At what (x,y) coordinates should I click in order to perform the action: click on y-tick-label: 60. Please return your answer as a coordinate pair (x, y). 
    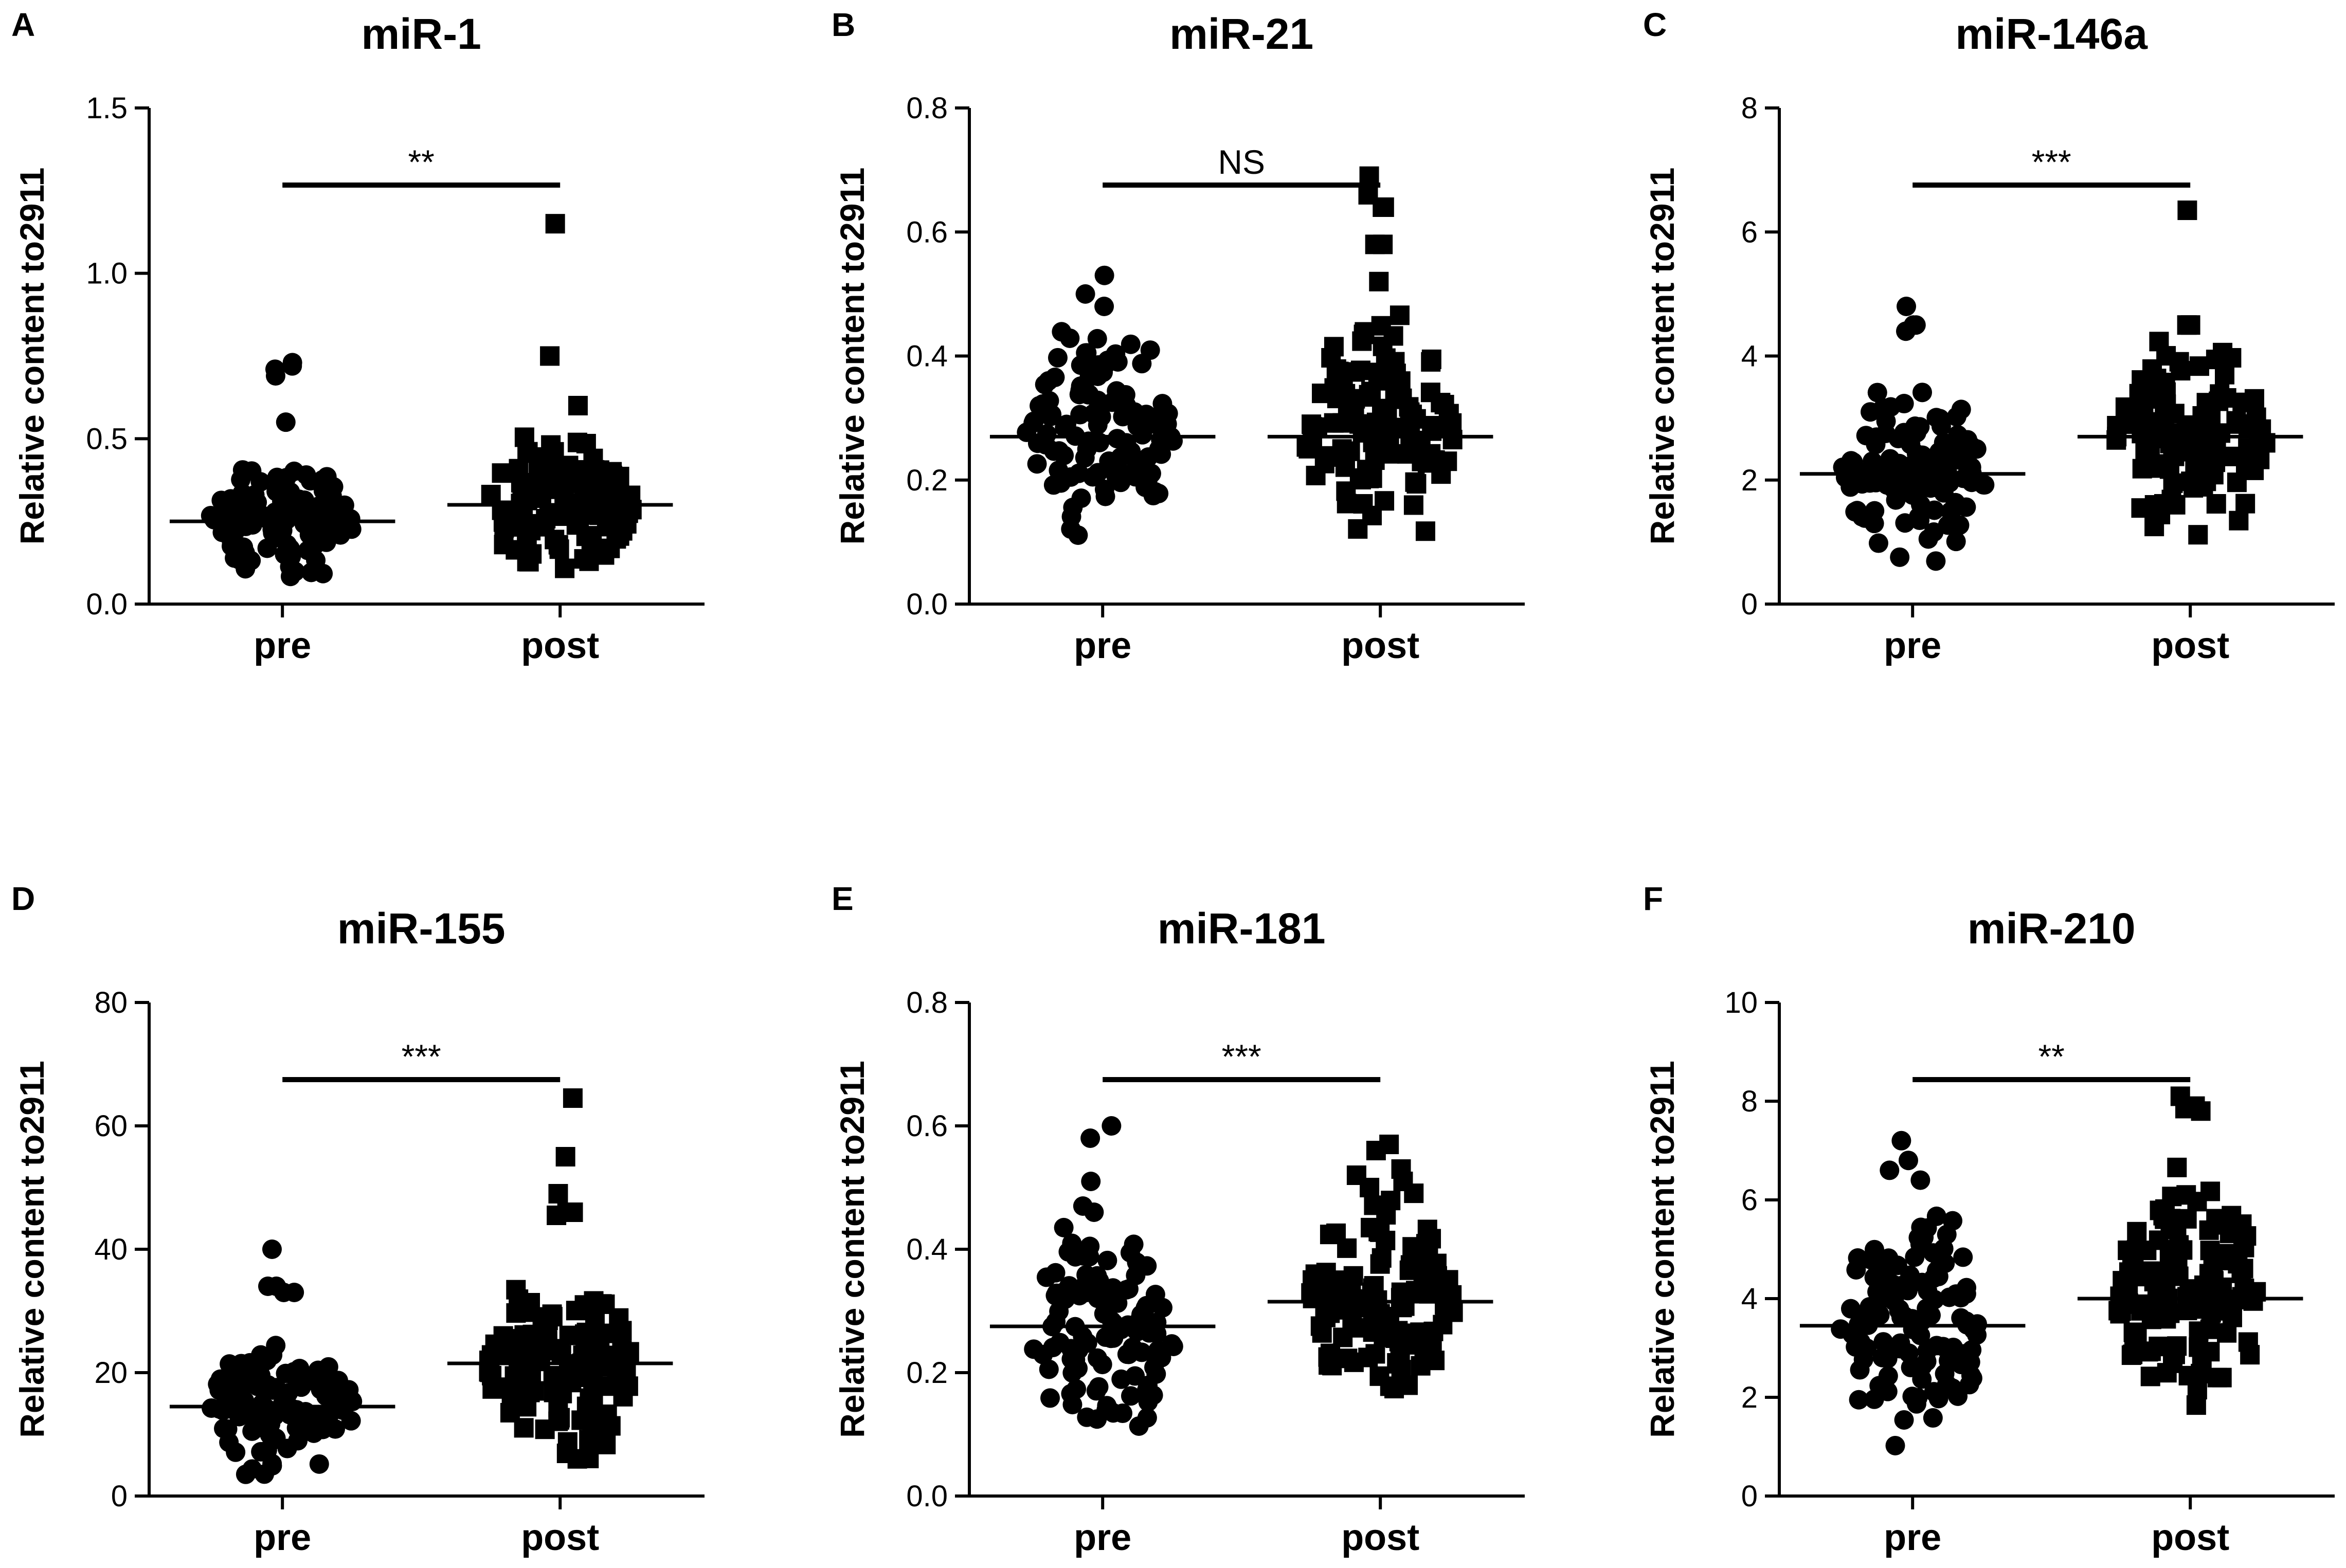
    Looking at the image, I should click on (111, 1126).